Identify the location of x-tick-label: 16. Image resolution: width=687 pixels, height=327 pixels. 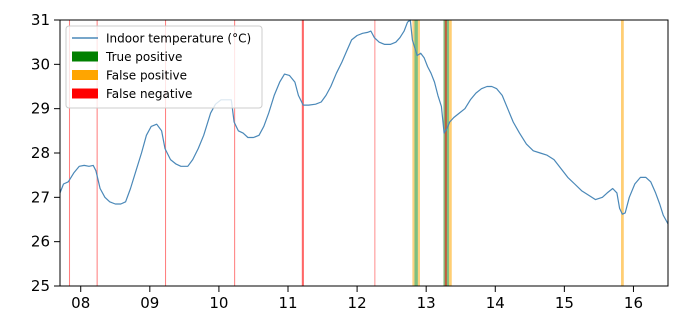
(633, 303).